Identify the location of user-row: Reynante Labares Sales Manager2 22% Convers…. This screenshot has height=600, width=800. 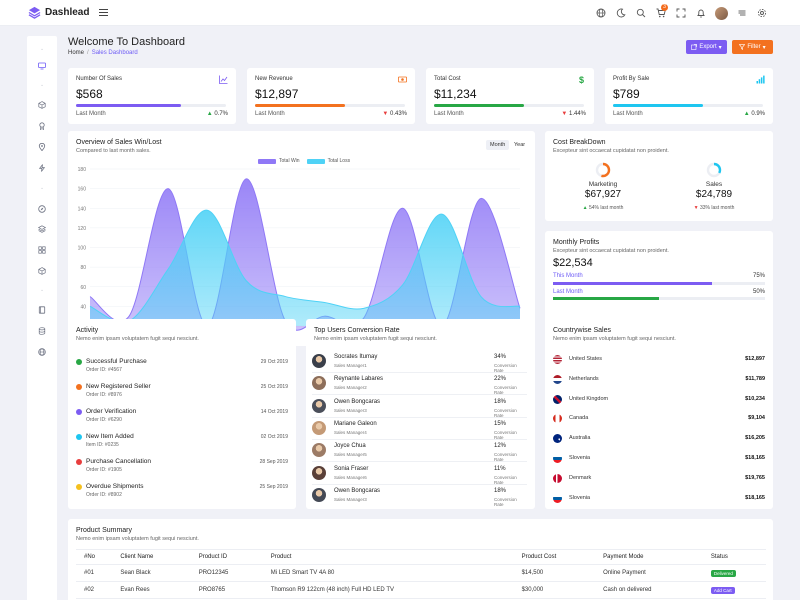
(419, 385).